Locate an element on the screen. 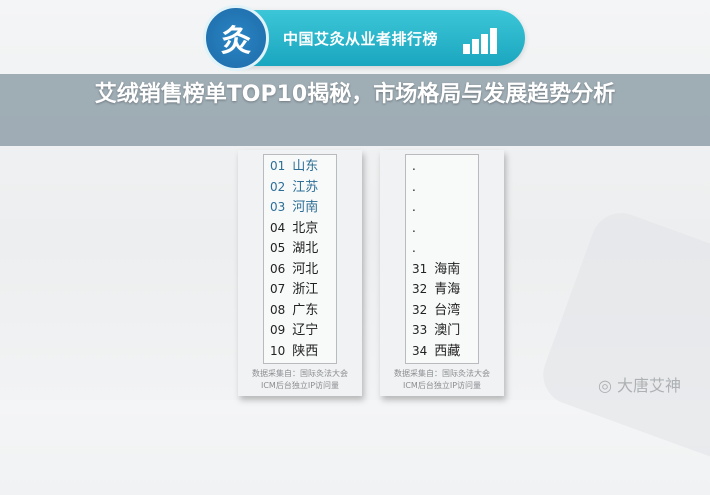 Image resolution: width=710 pixels, height=495 pixels. rank-number: 33 is located at coordinates (420, 330).